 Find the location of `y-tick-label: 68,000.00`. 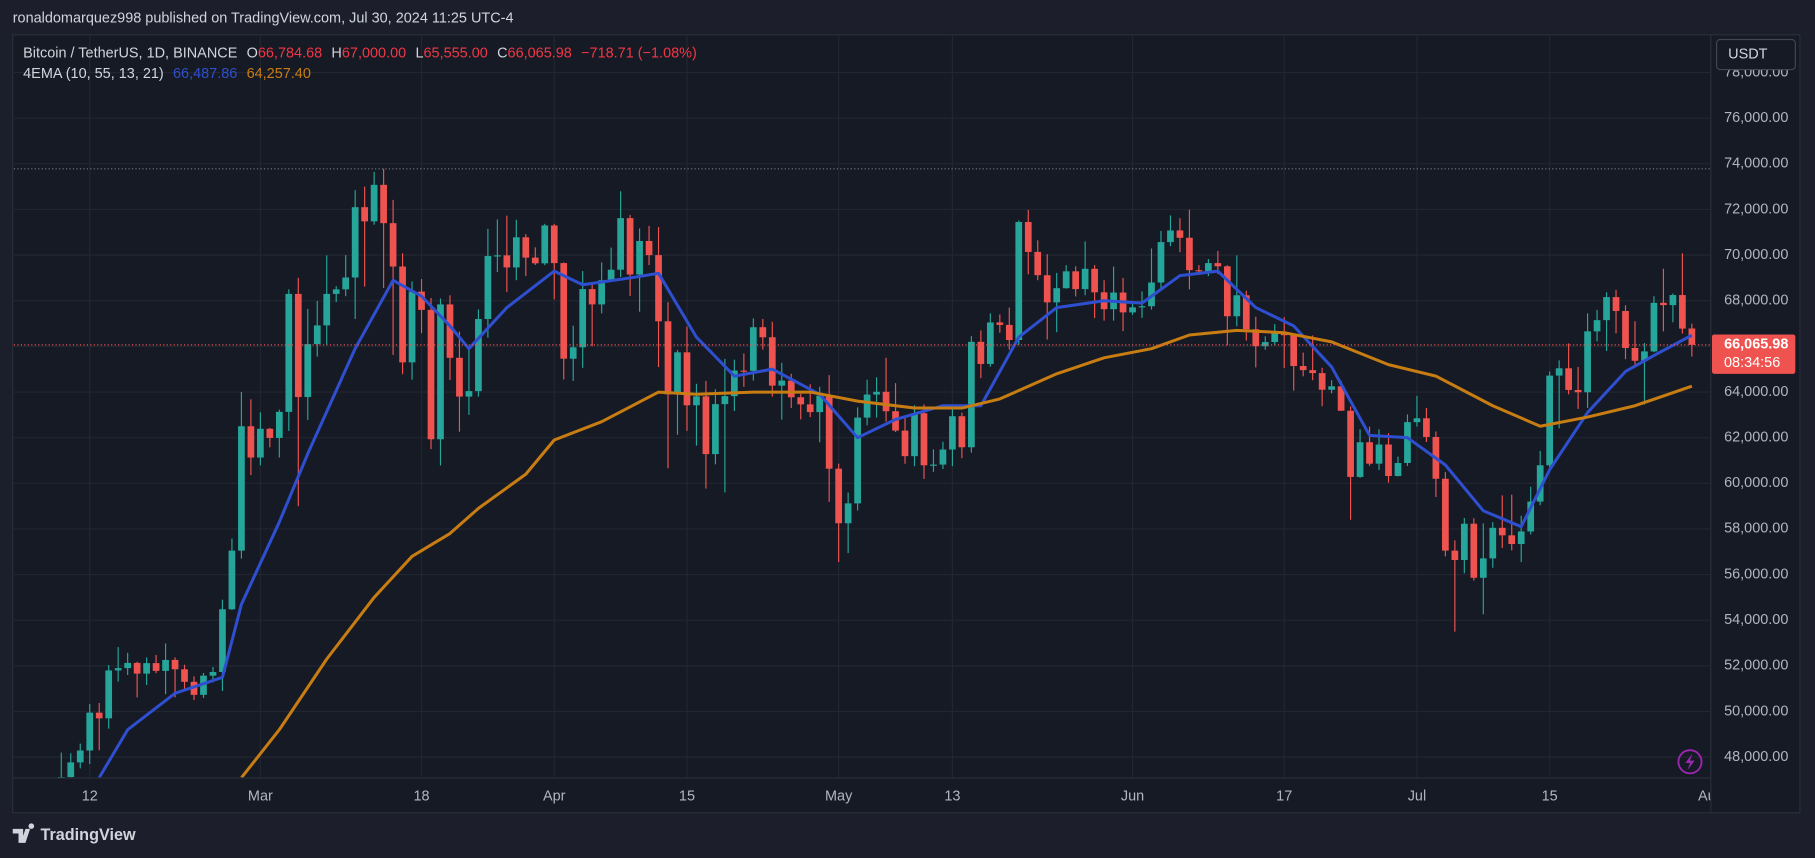

y-tick-label: 68,000.00 is located at coordinates (1756, 301).